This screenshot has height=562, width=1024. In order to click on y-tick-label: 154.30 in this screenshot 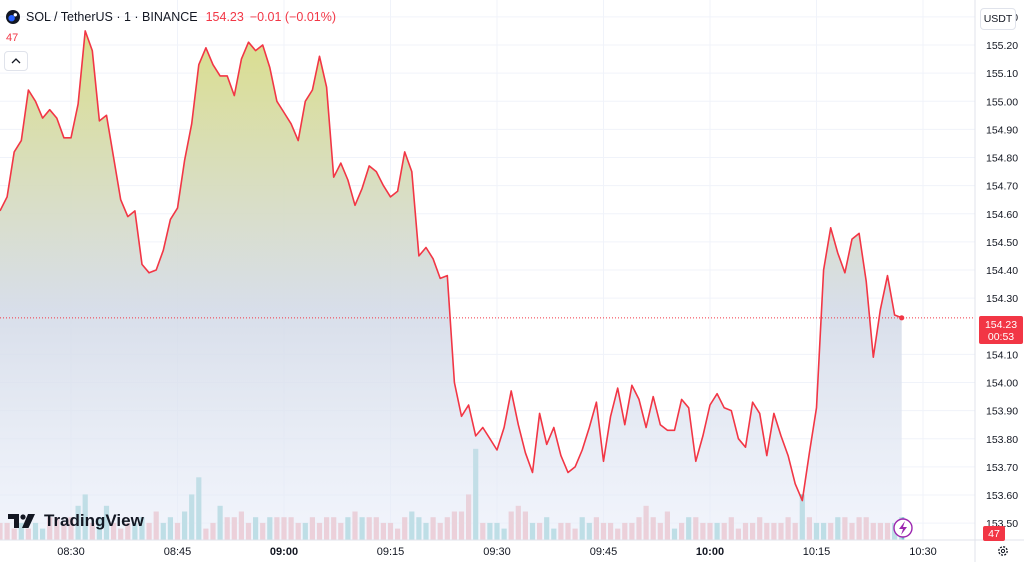, I will do `click(1002, 299)`.